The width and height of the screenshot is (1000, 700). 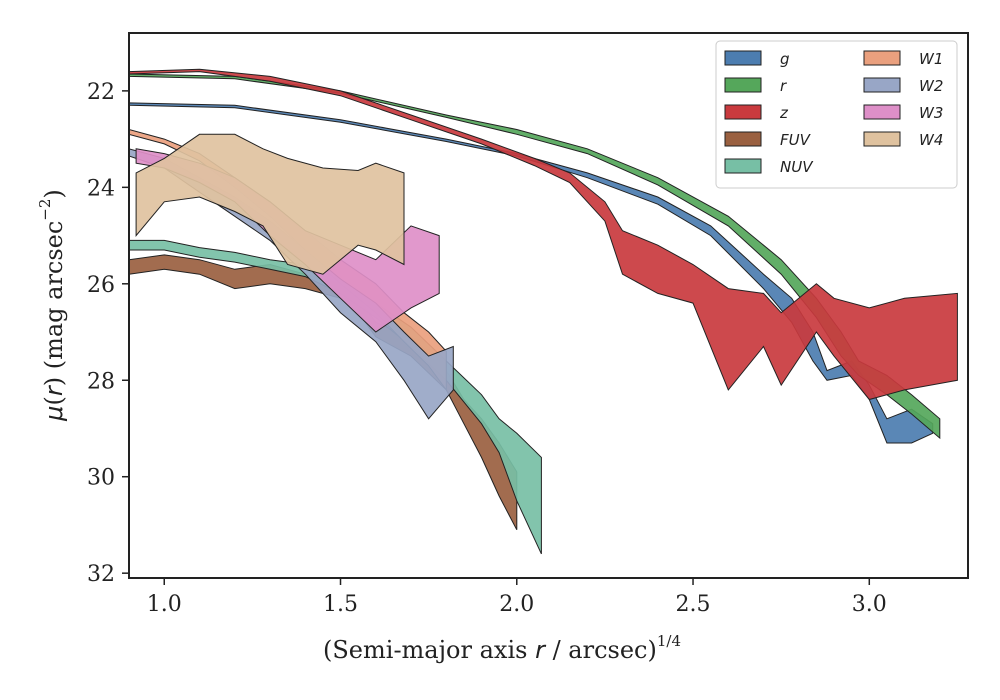 What do you see at coordinates (101, 188) in the screenshot?
I see `y-tick-label: 24` at bounding box center [101, 188].